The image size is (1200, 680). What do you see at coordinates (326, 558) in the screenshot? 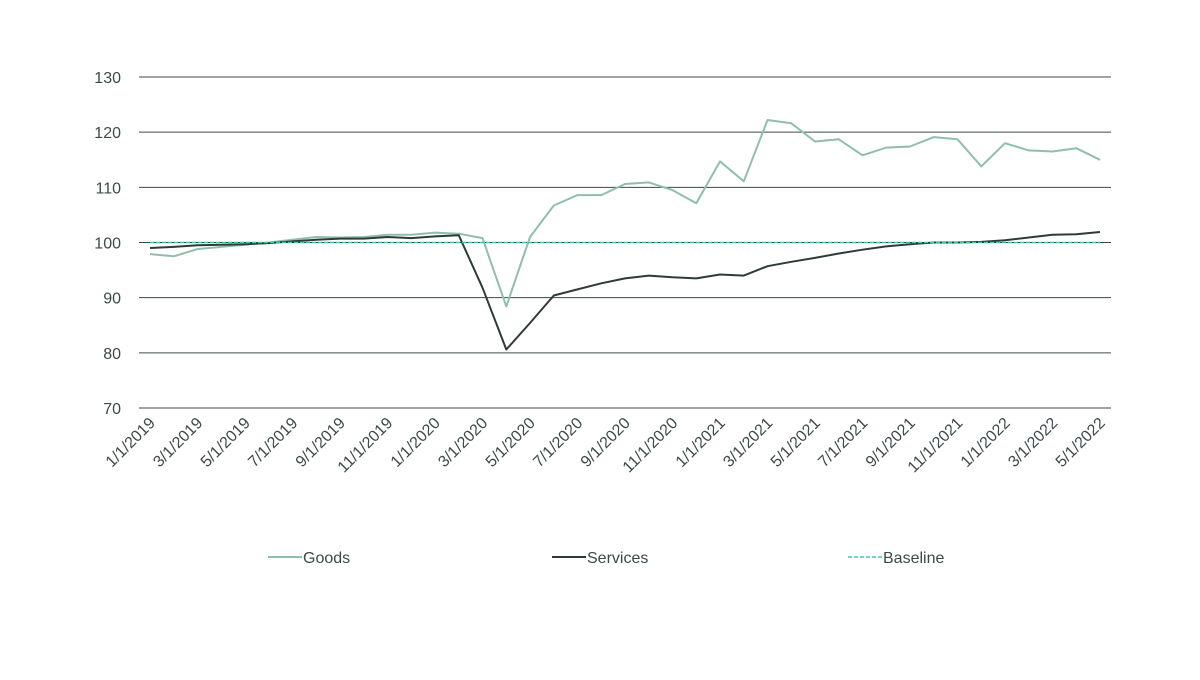
I see `legend-label-goods: Goods` at bounding box center [326, 558].